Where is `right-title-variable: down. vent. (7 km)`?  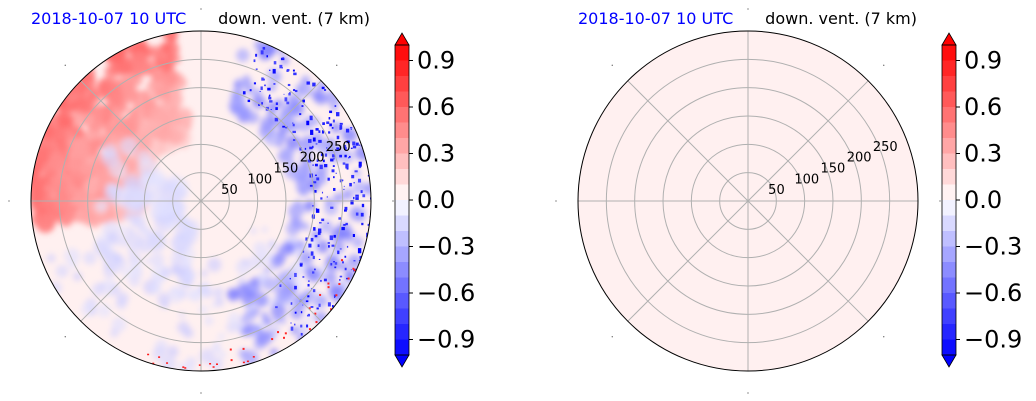
right-title-variable: down. vent. (7 km) is located at coordinates (841, 18).